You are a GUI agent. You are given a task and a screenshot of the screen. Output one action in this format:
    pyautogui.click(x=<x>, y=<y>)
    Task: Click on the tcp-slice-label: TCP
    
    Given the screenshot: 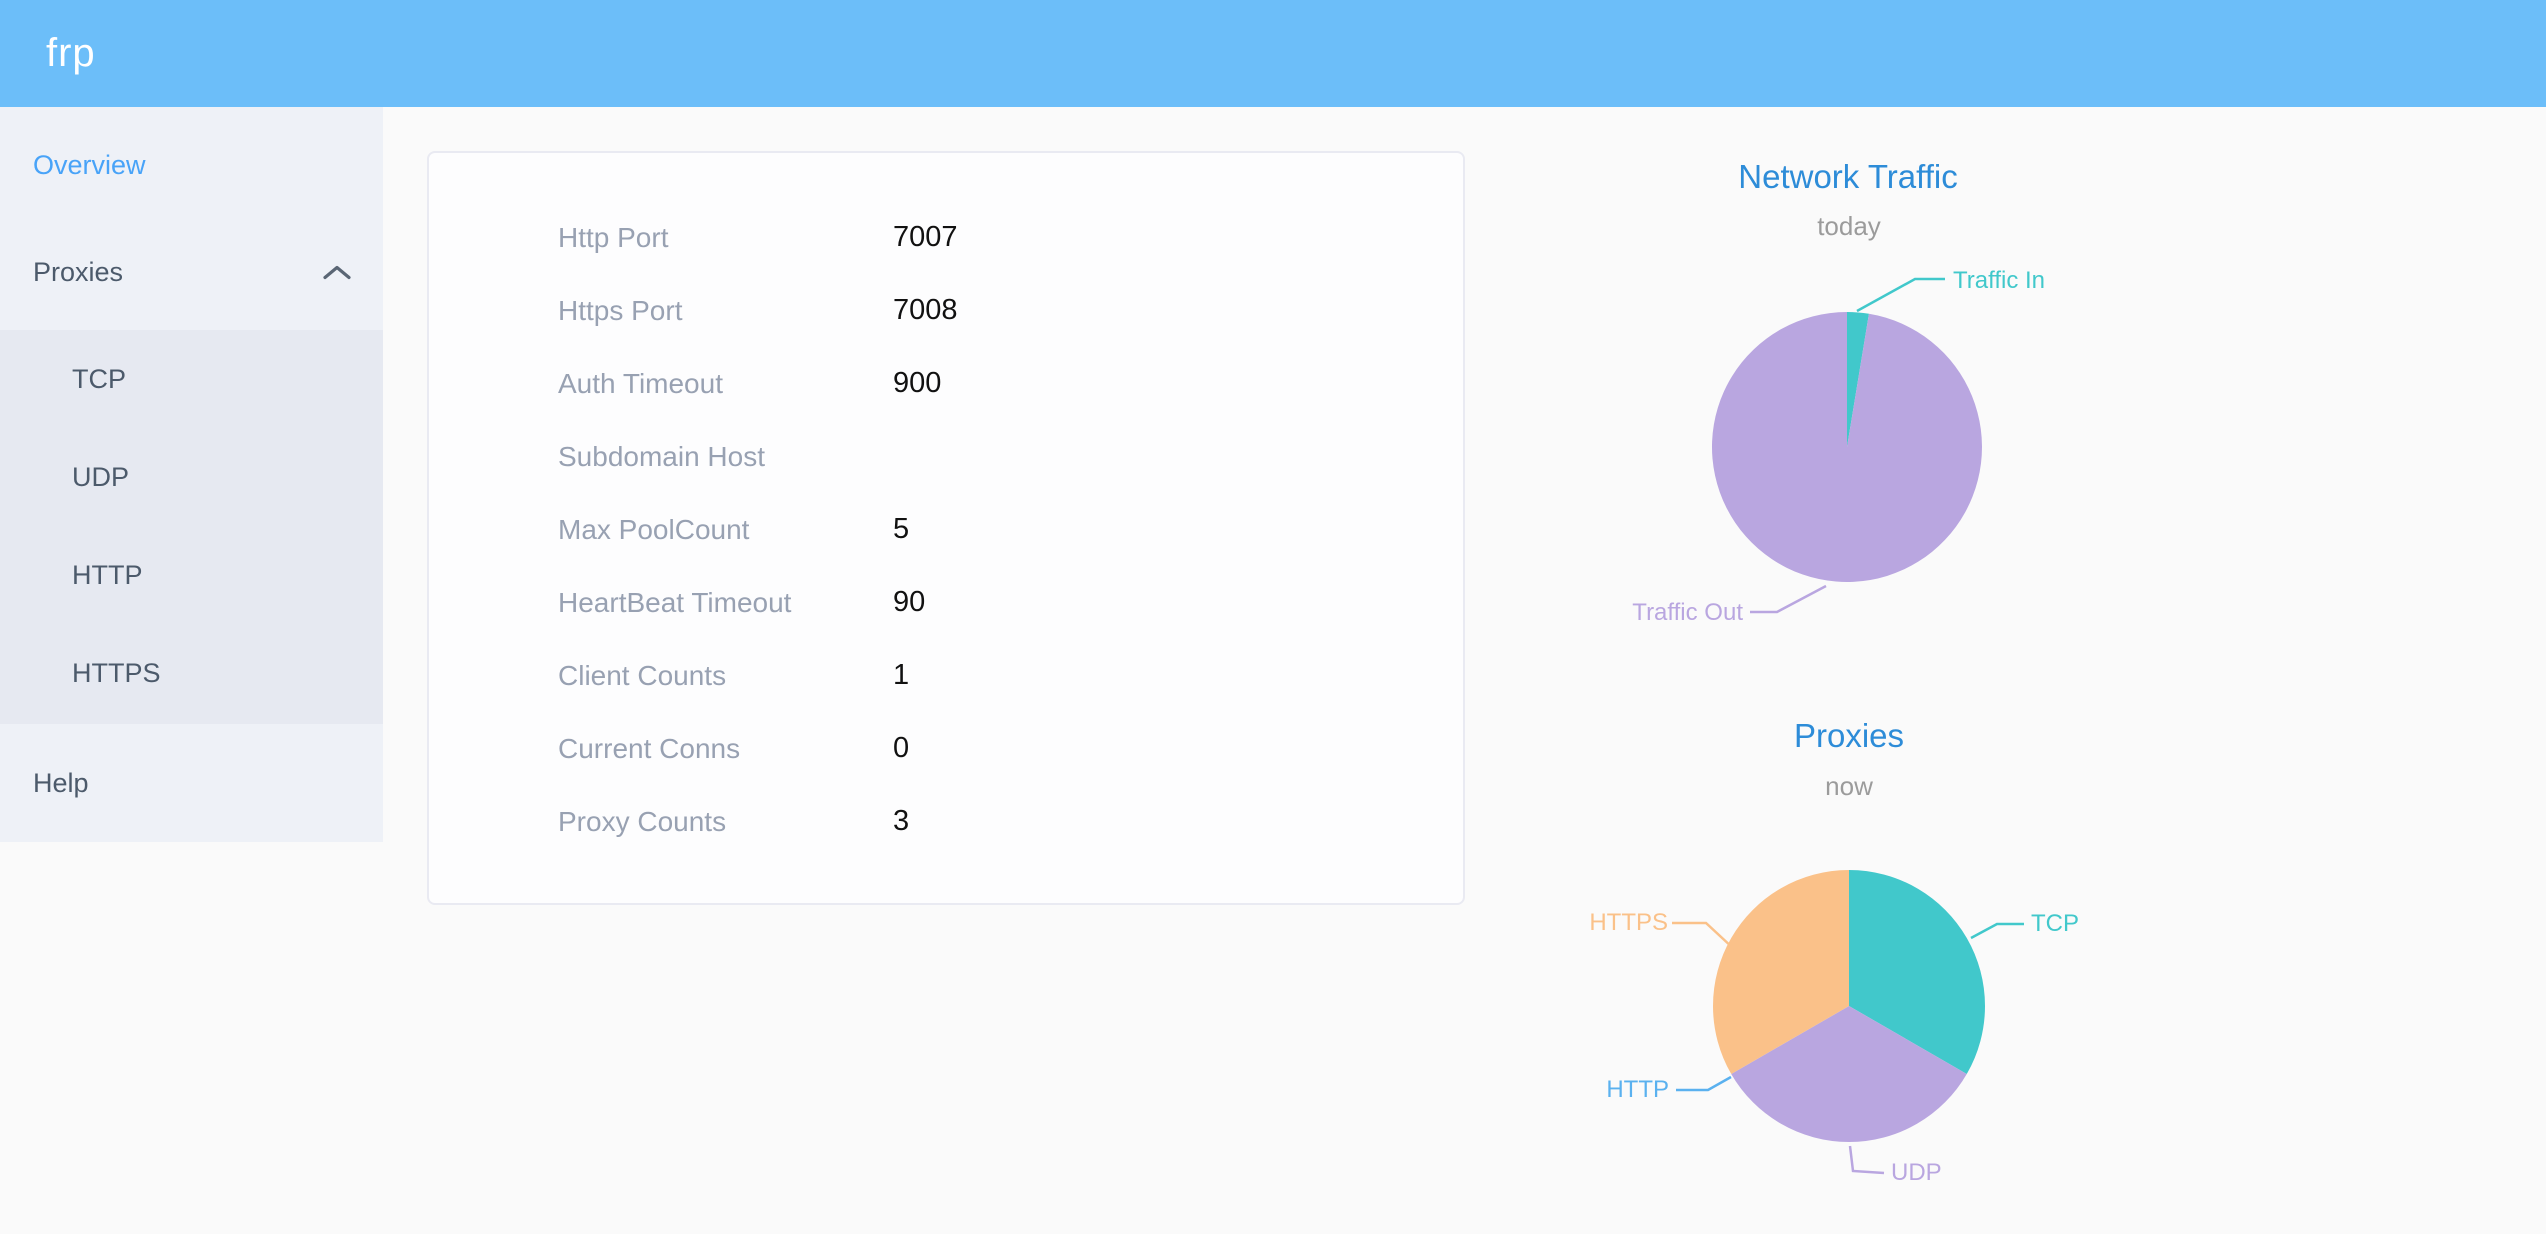 What is the action you would take?
    pyautogui.click(x=2055, y=923)
    